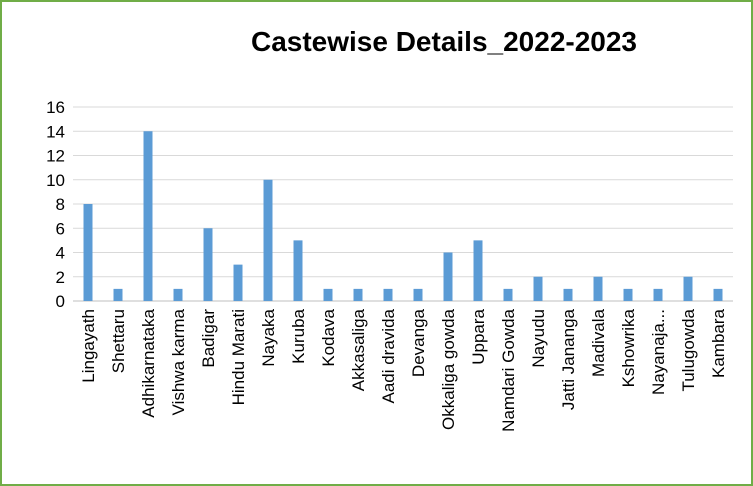  I want to click on x-category-label: Hindu Marati, so click(238, 357).